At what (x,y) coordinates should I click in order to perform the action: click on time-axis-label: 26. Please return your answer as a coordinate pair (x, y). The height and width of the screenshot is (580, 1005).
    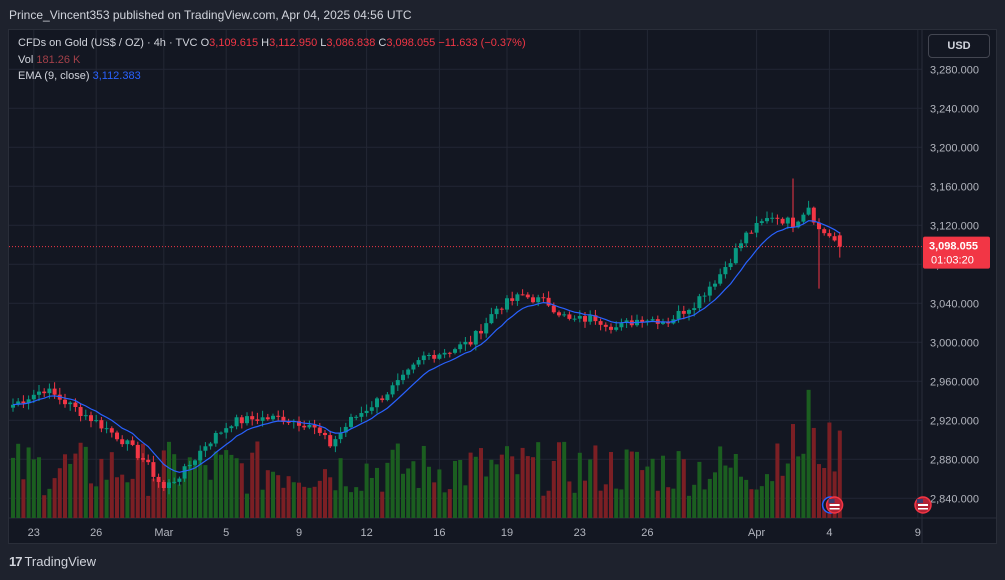
    Looking at the image, I should click on (96, 533).